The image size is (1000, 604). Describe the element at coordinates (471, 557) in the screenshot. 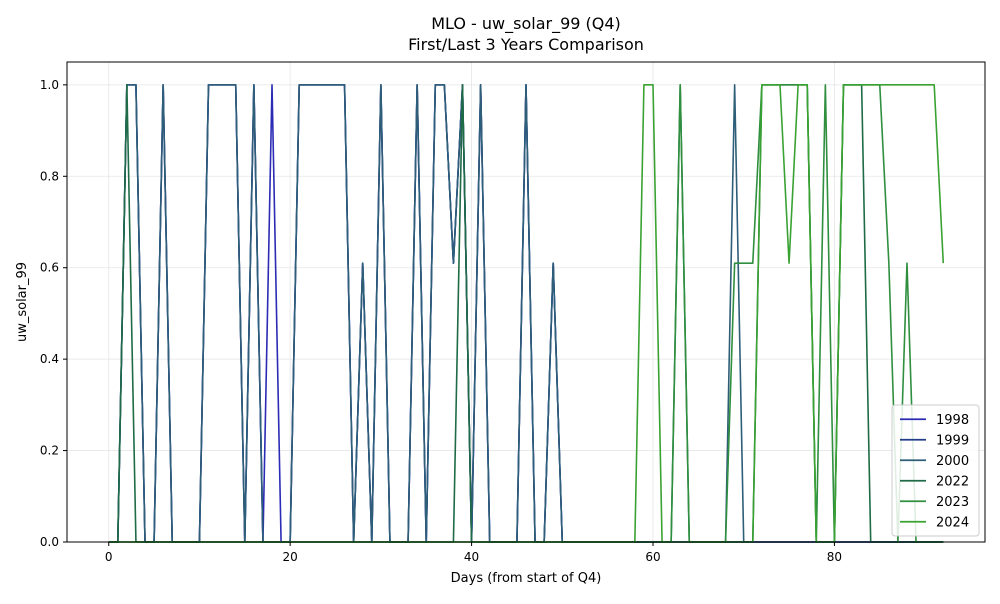

I see `x-tick-label: 40` at that location.